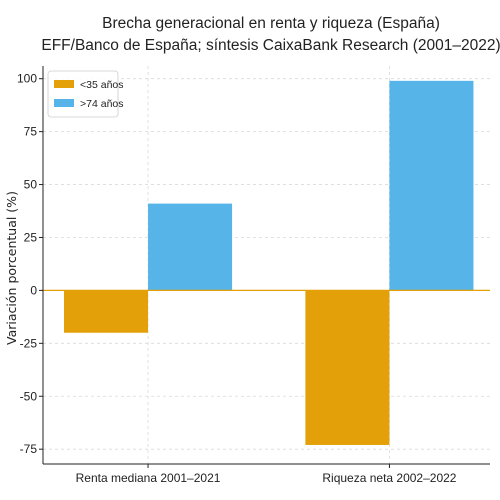 Image resolution: width=500 pixels, height=500 pixels. Describe the element at coordinates (148, 478) in the screenshot. I see `x-tick-label: Renta mediana 2001–2021` at that location.